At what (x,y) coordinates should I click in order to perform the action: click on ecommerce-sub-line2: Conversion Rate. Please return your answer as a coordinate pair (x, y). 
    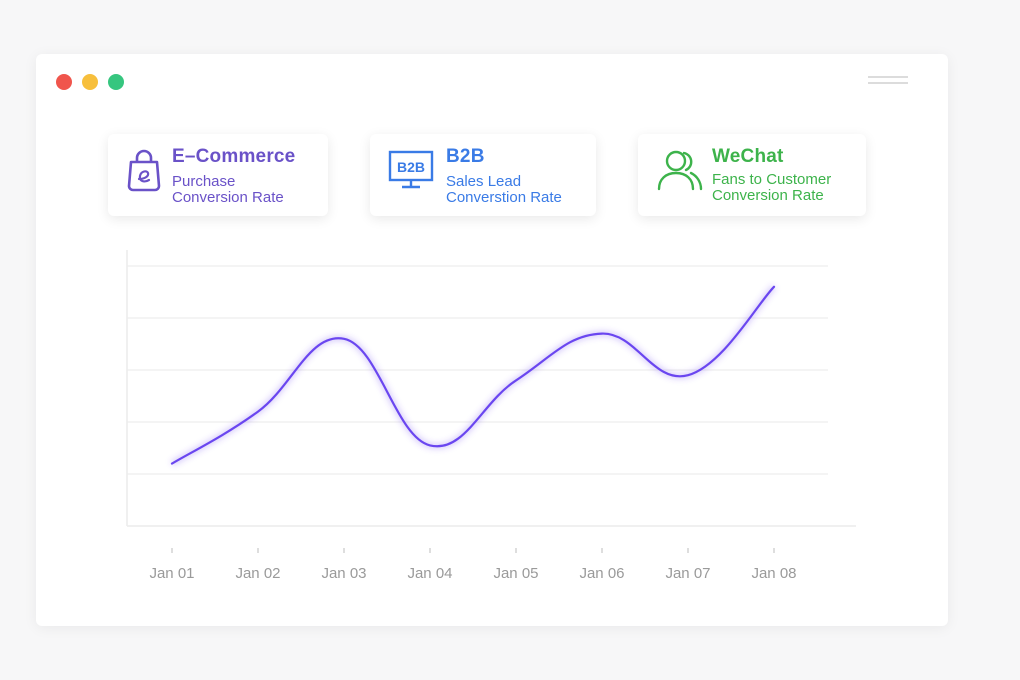
    Looking at the image, I should click on (228, 197).